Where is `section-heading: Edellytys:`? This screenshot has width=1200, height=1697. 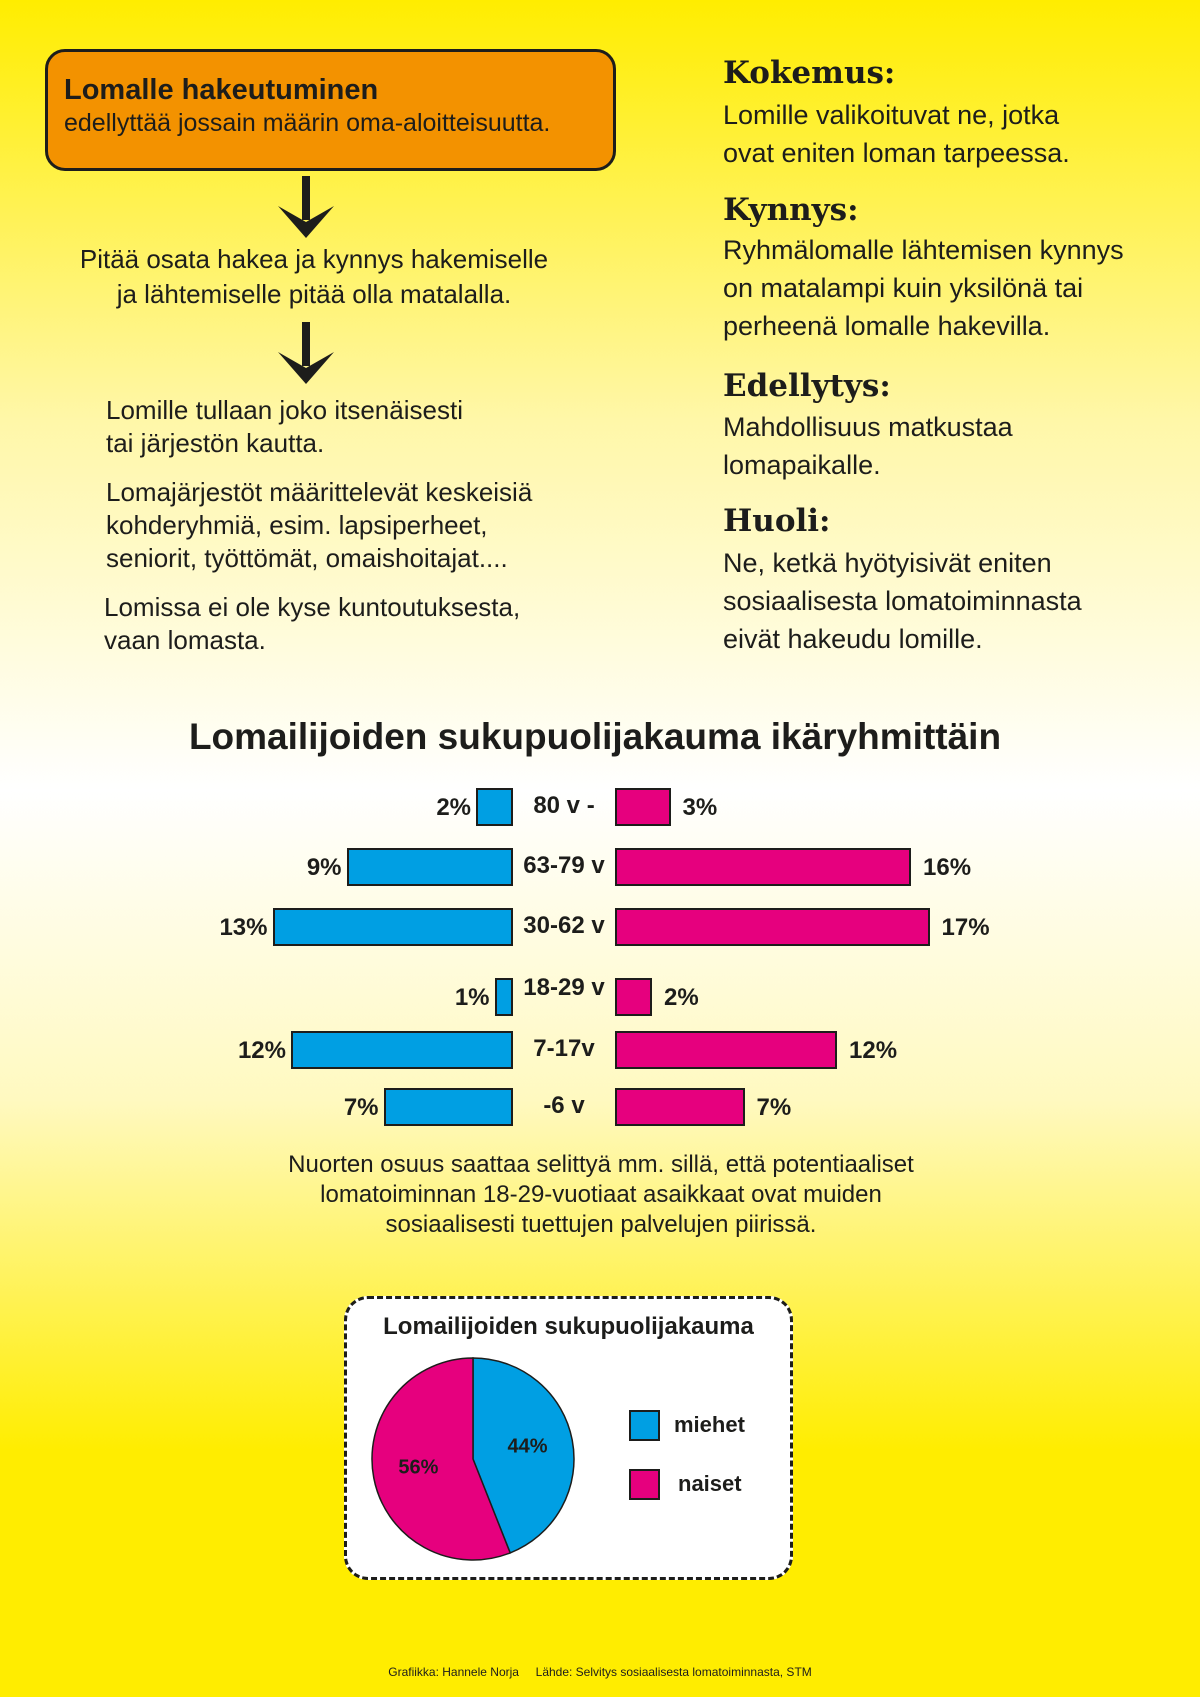 section-heading: Edellytys: is located at coordinates (807, 386).